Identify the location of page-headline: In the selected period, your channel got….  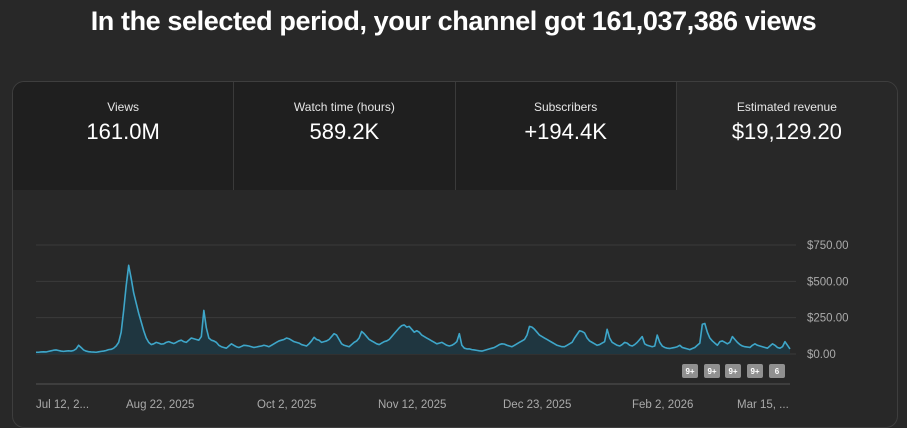
(453, 21).